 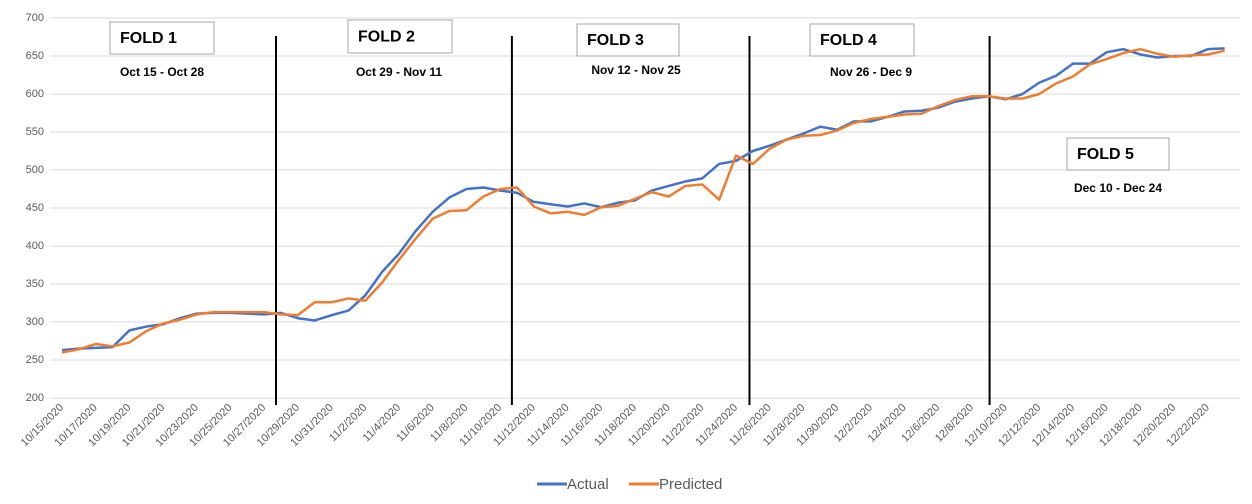 What do you see at coordinates (1118, 188) in the screenshot?
I see `fold-range: Dec 10 - Dec 24` at bounding box center [1118, 188].